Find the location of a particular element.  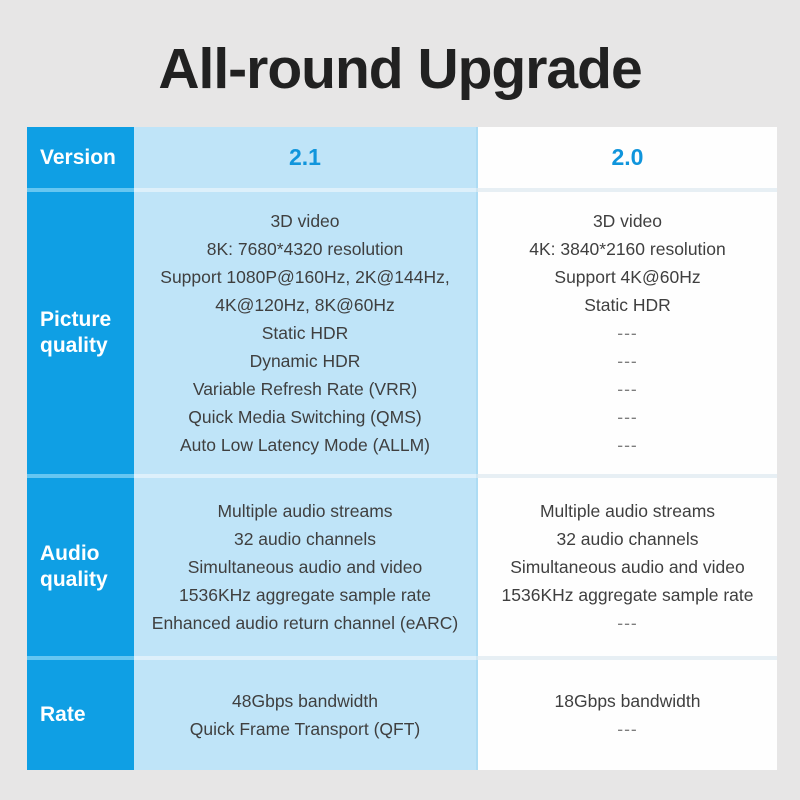

spec-line: Dynamic HDR is located at coordinates (305, 361).